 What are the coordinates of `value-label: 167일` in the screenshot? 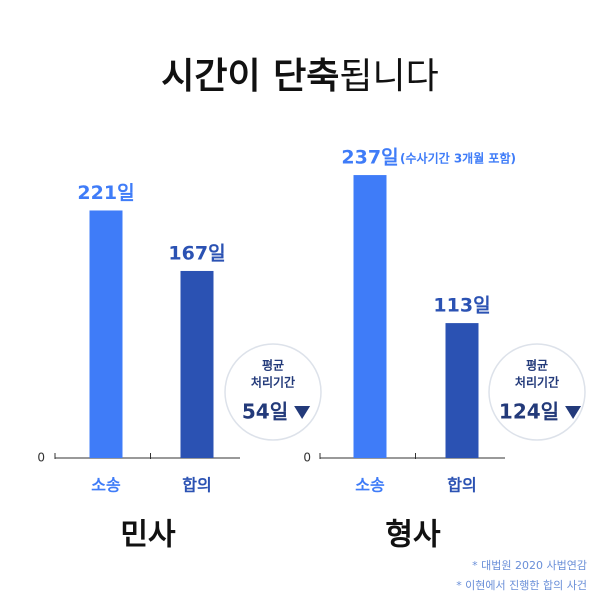 It's located at (196, 253).